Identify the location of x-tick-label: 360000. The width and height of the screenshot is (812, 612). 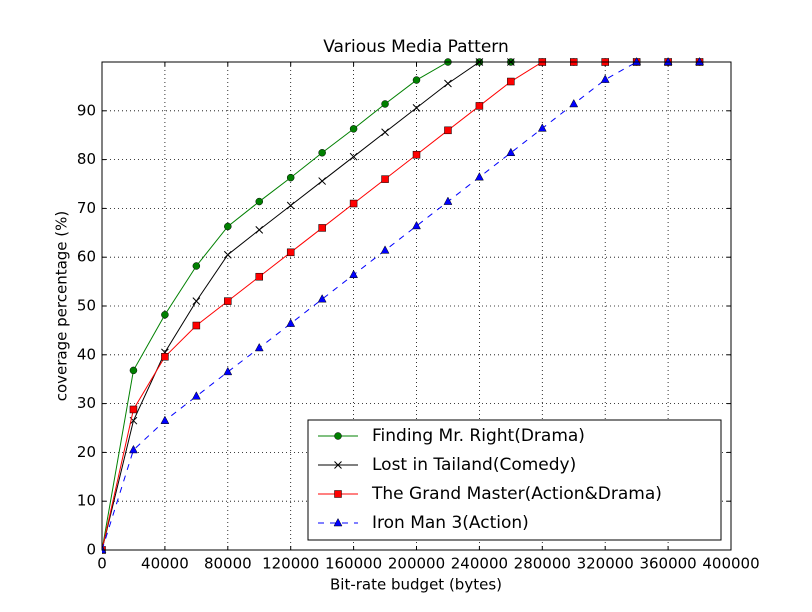
(667, 564).